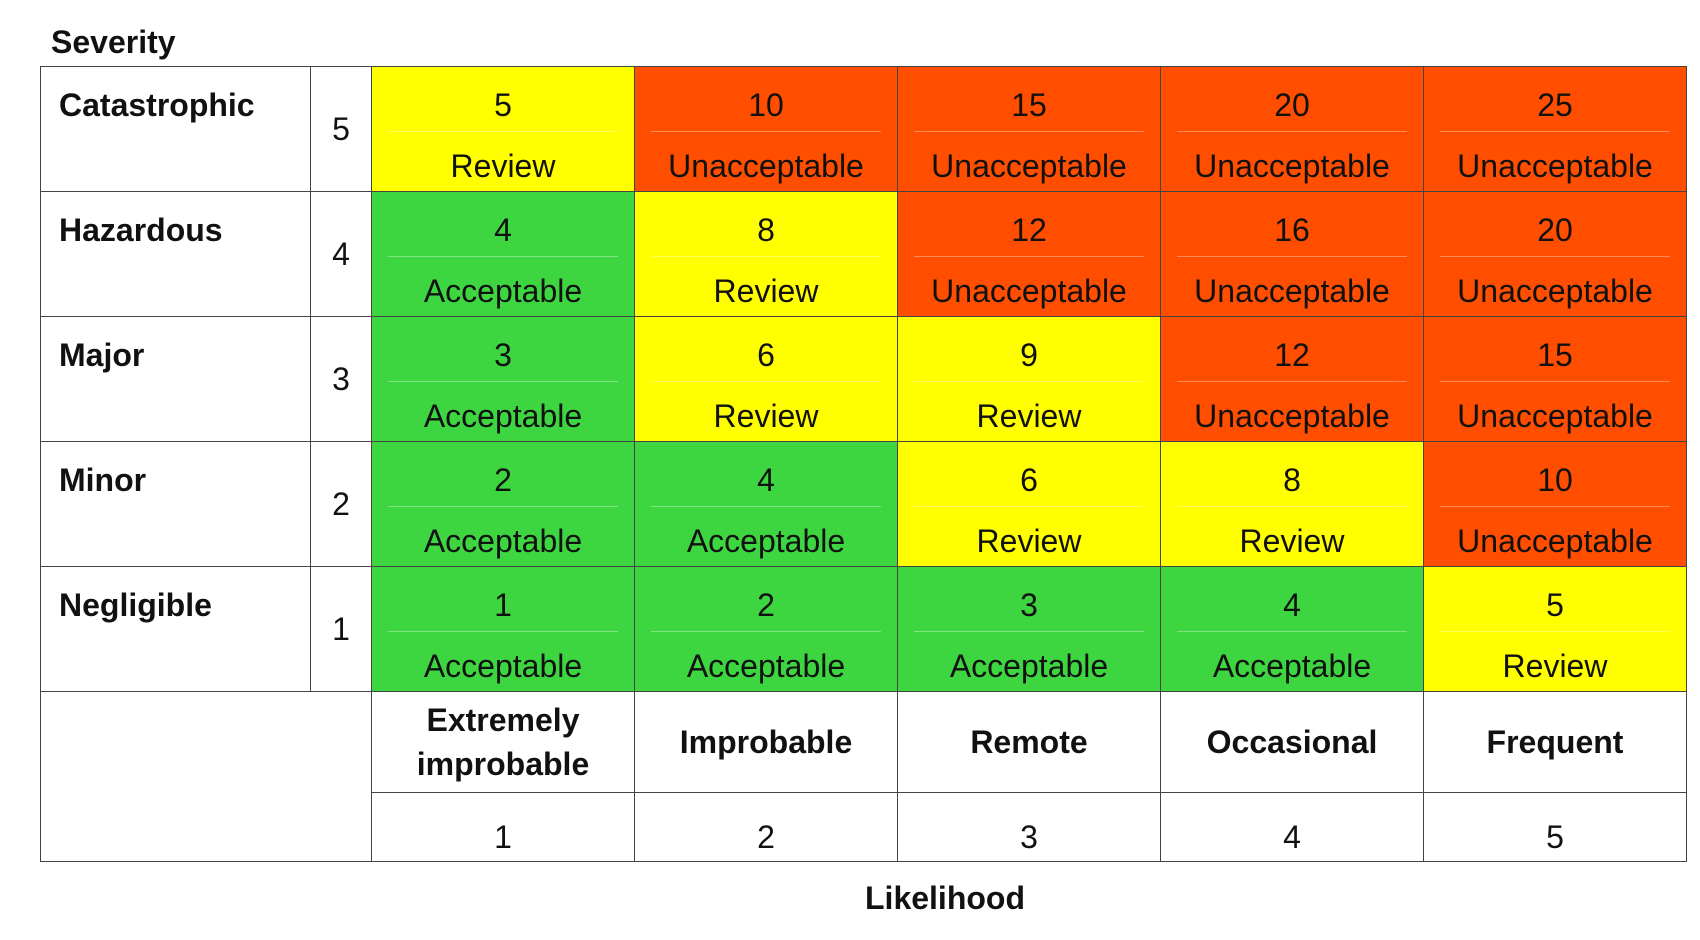  What do you see at coordinates (1029, 355) in the screenshot?
I see `risk-score: 9` at bounding box center [1029, 355].